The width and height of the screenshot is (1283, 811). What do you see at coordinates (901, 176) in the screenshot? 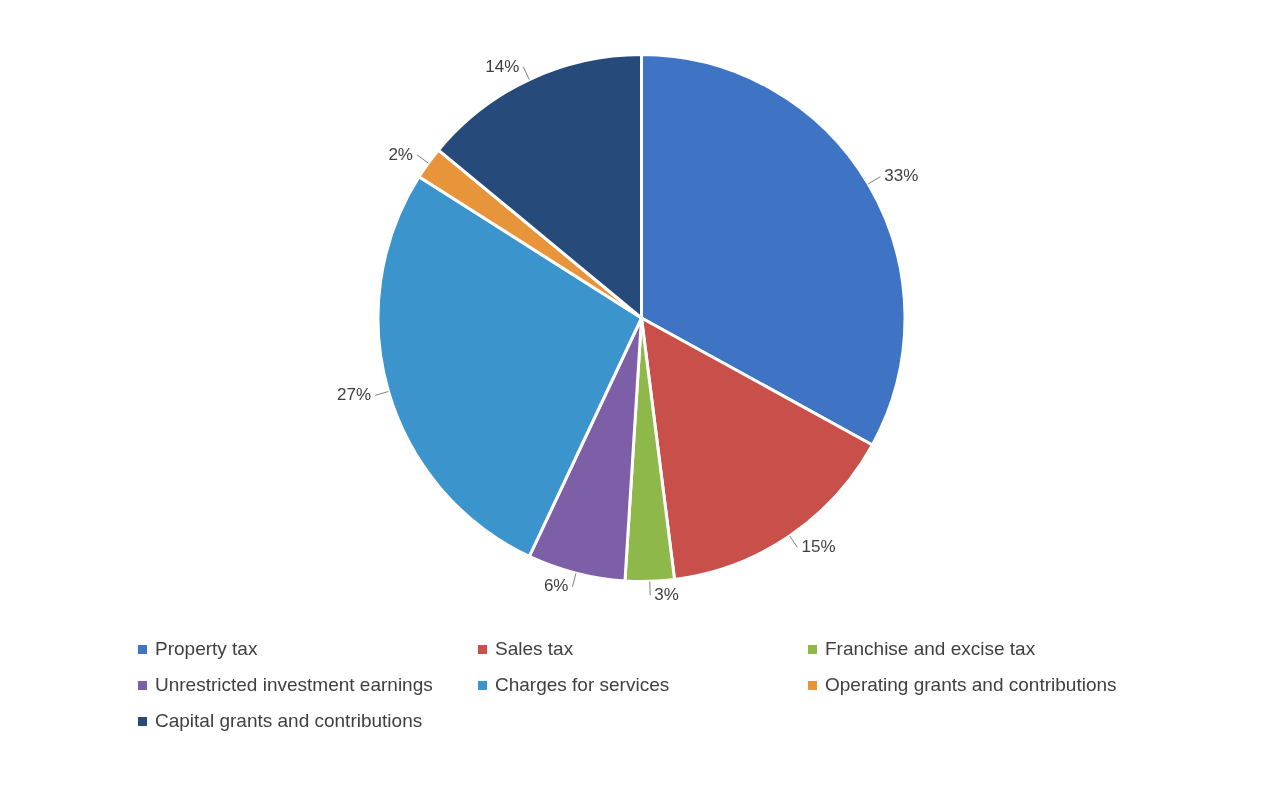
I see `data-label: 33%` at bounding box center [901, 176].